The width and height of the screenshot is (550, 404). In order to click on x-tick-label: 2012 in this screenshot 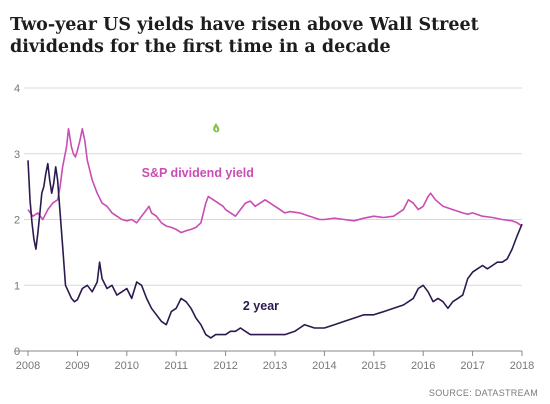, I will do `click(225, 366)`.